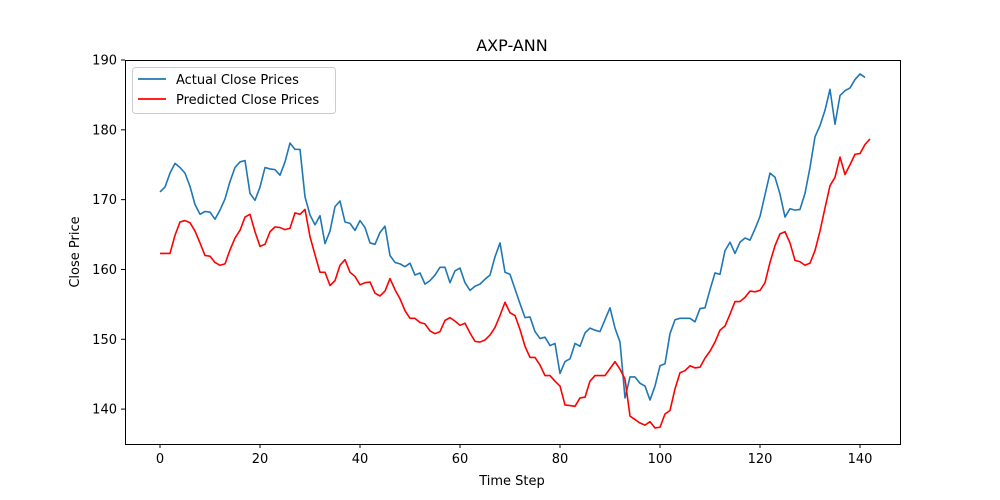  I want to click on y-tick-label: 160, so click(104, 270).